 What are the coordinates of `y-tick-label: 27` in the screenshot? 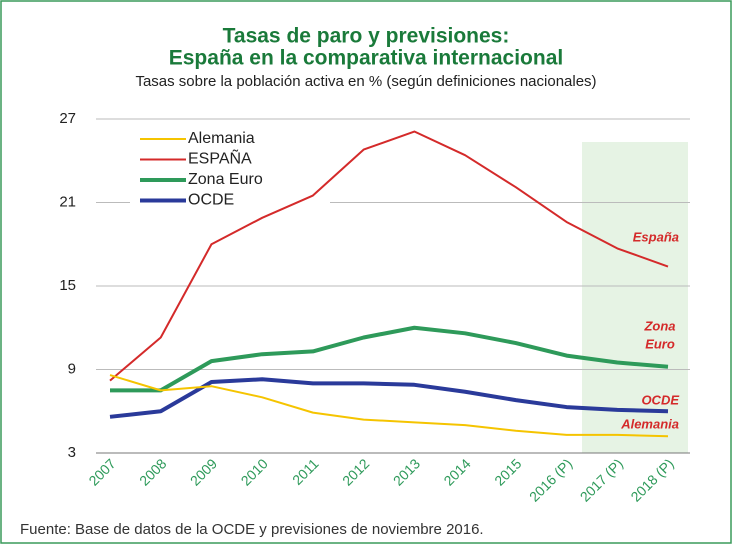 It's located at (67, 118).